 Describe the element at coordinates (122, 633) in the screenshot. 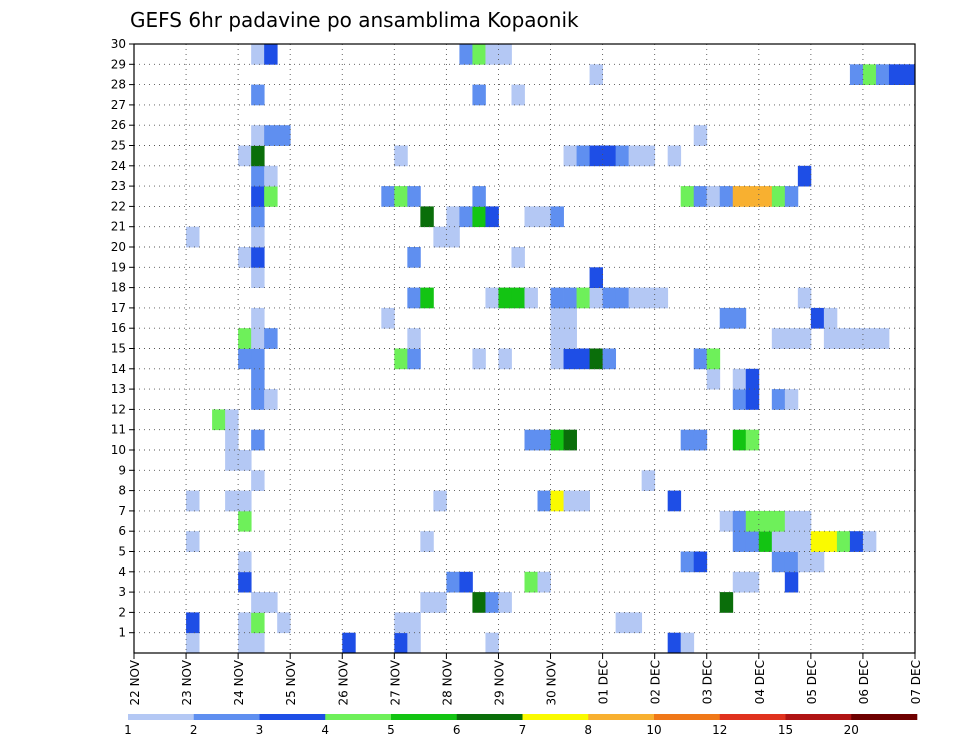

I see `y-tick-label: 1` at that location.